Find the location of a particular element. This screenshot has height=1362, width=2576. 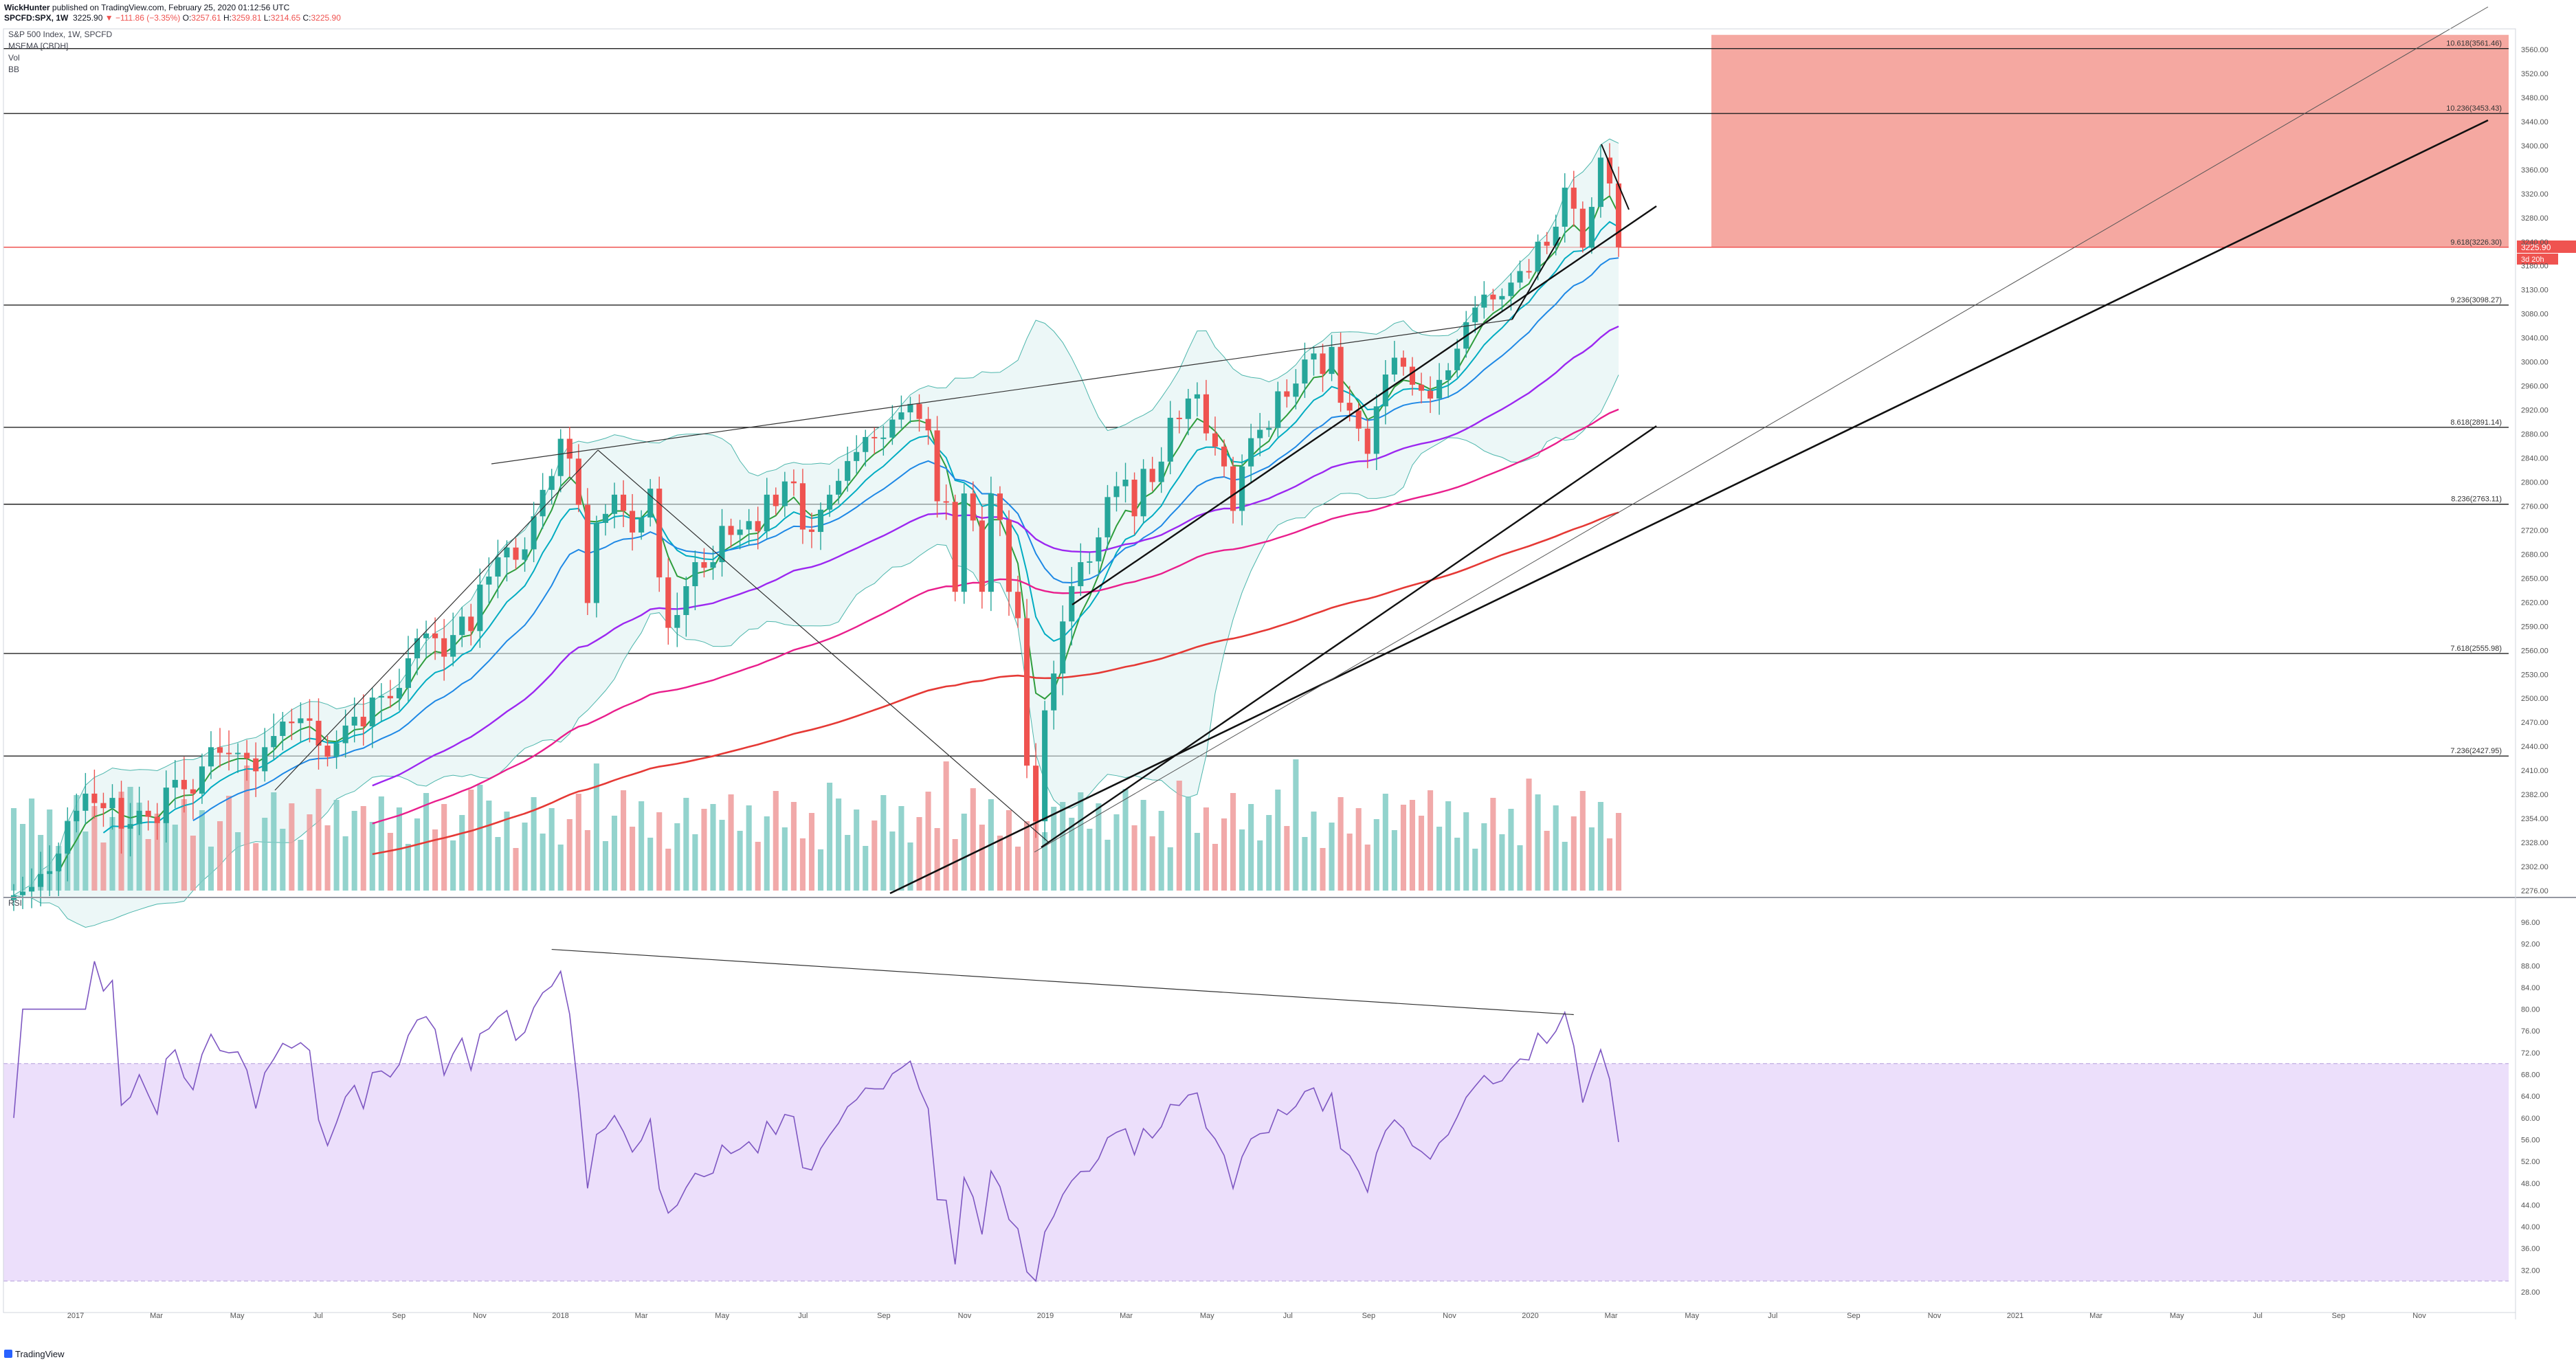

price-tick-label: 3040.00 is located at coordinates (2535, 339).